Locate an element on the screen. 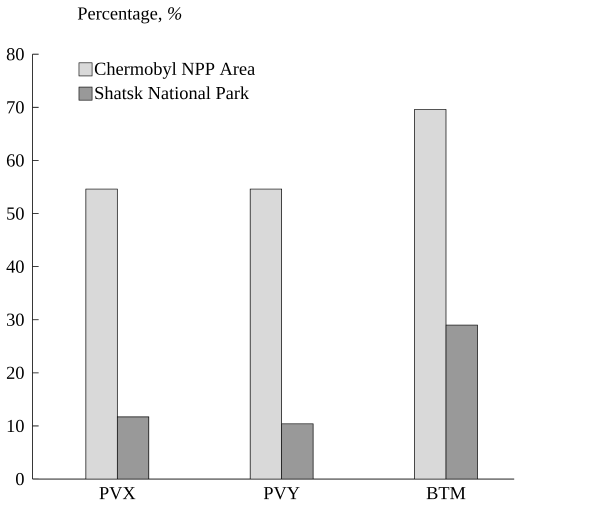 This screenshot has width=599, height=511. legend-label: Chermobyl NPP Area is located at coordinates (174, 71).